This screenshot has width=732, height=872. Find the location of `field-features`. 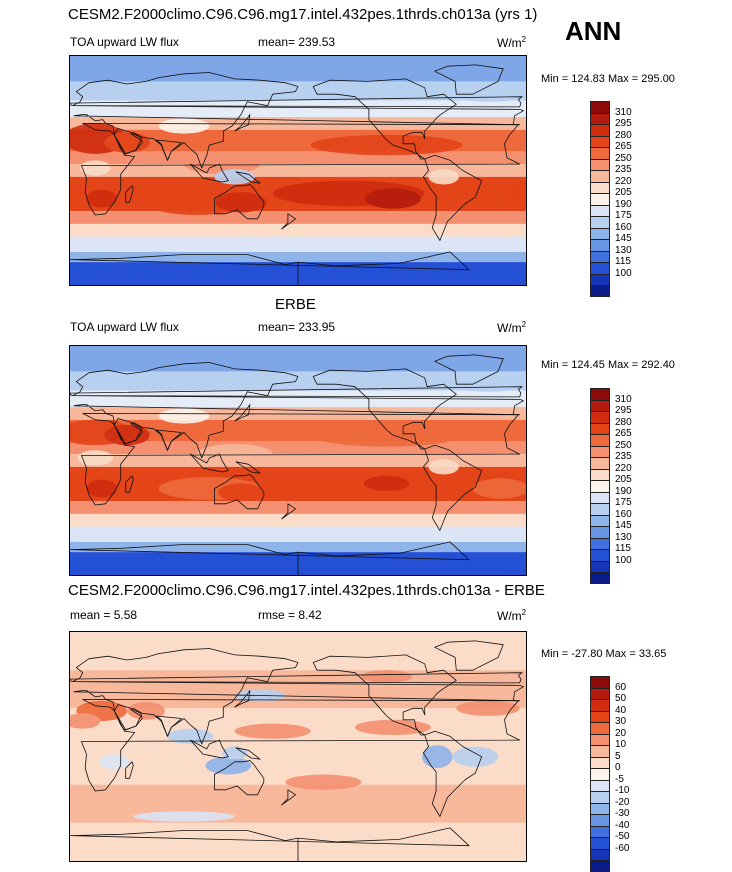

field-features is located at coordinates (298, 436).